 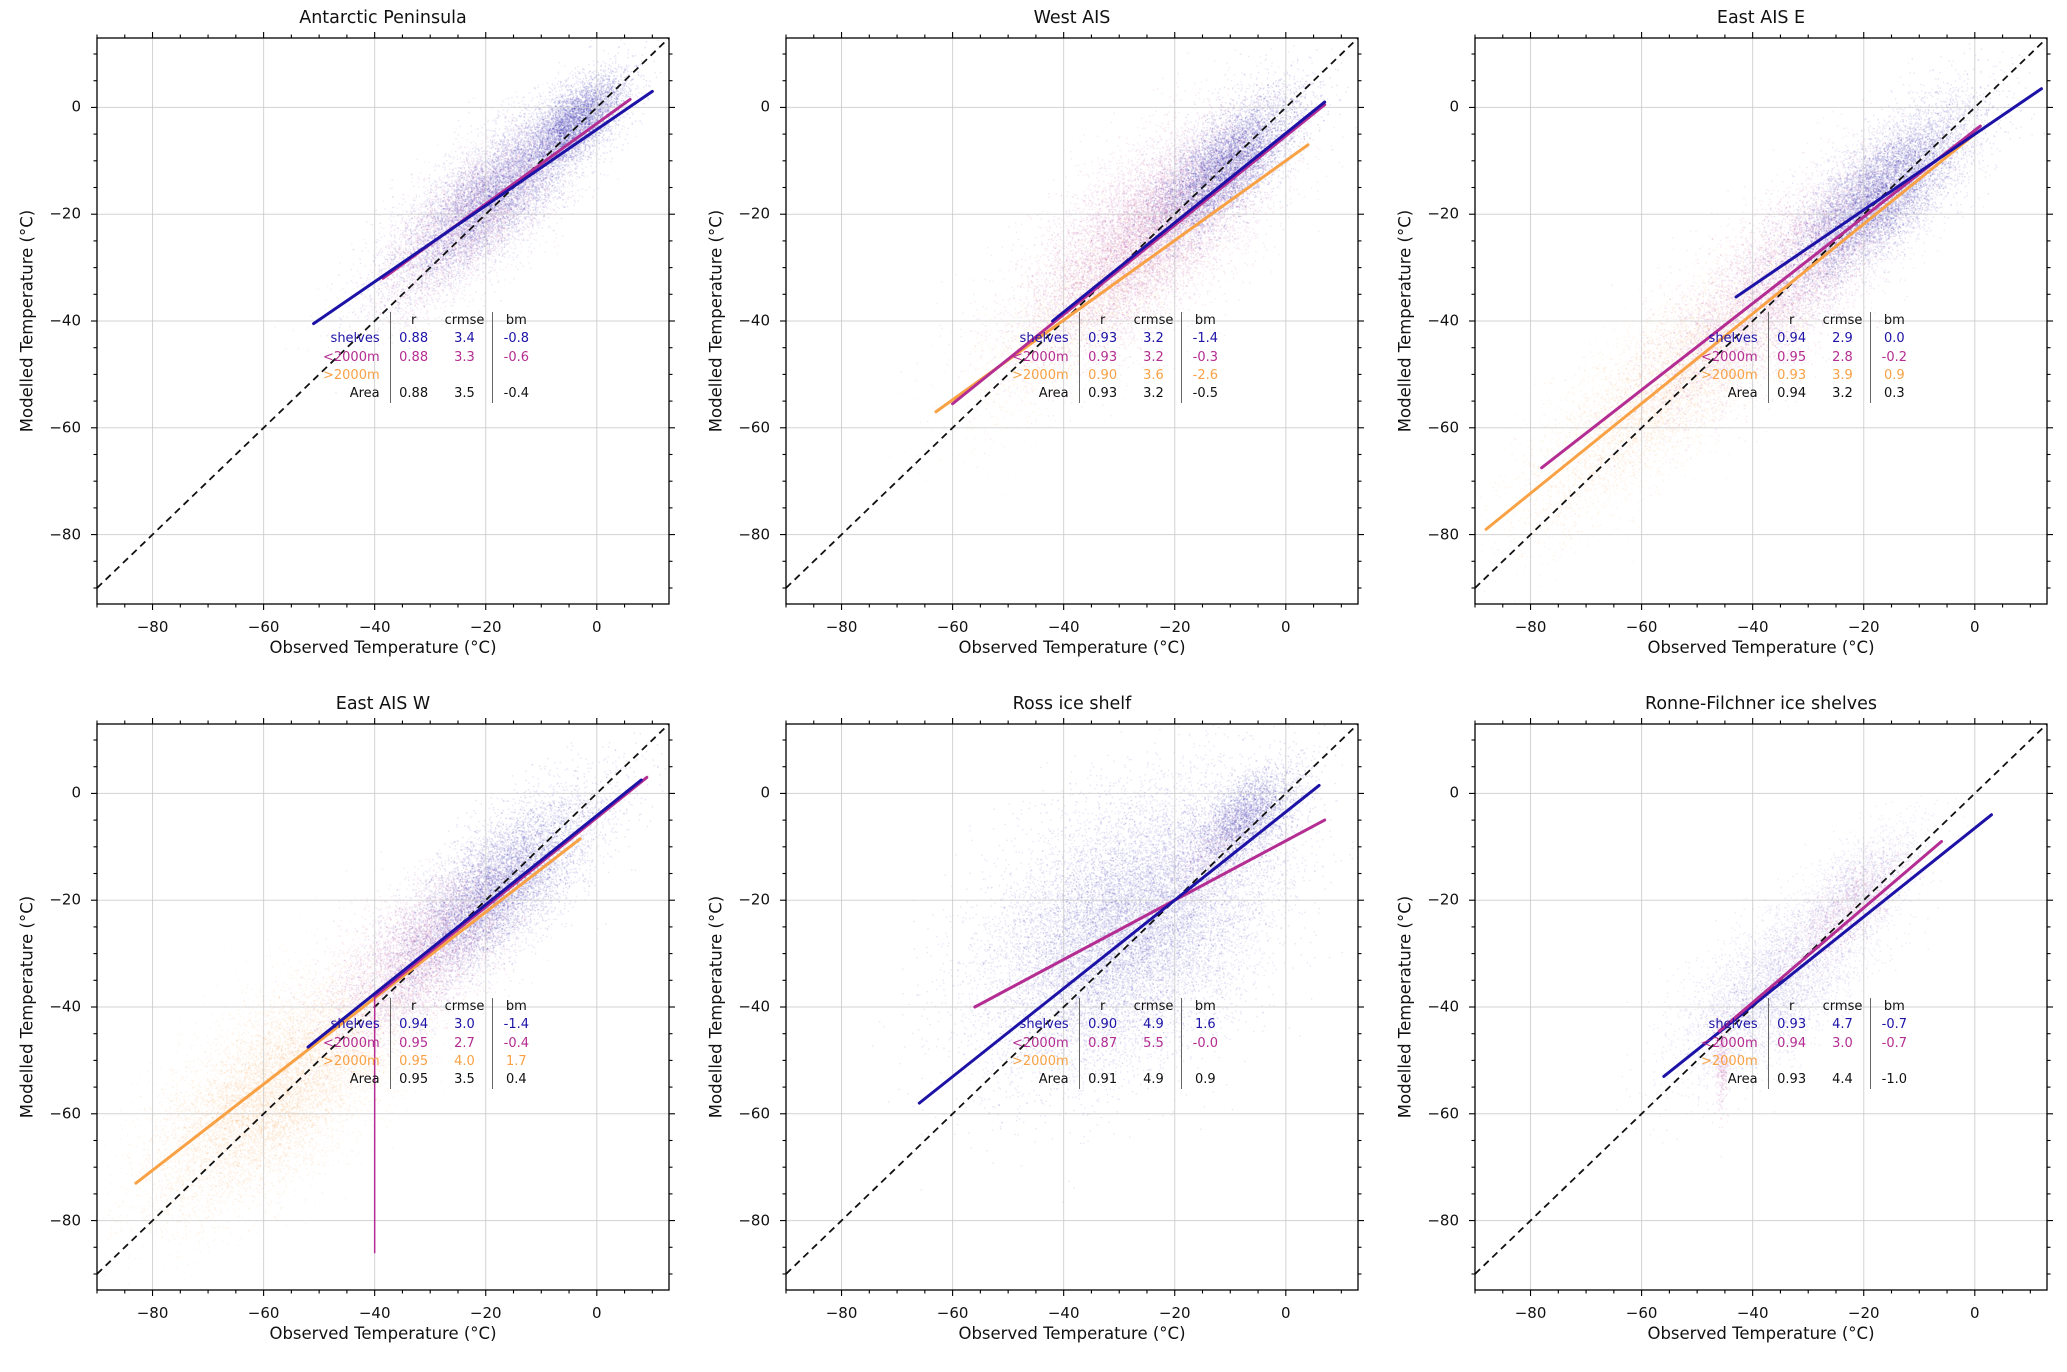 What do you see at coordinates (1116, 394) in the screenshot?
I see `stats-row-area: Area 0.93 3.2 -0.5` at bounding box center [1116, 394].